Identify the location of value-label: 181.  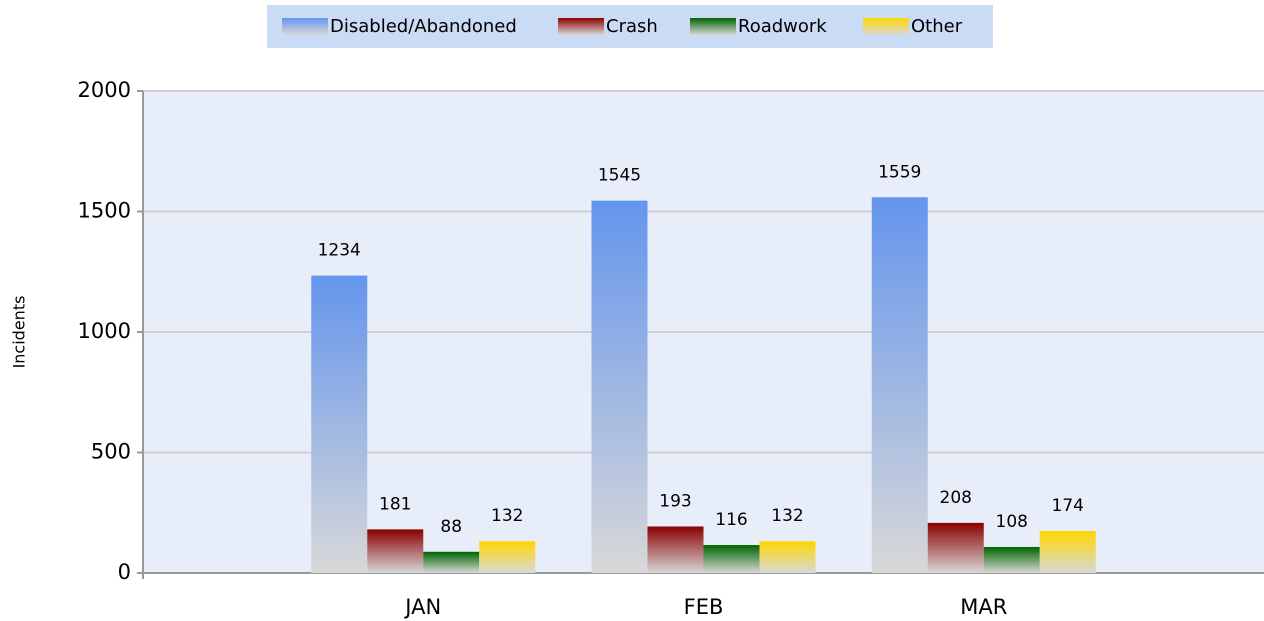
(395, 504).